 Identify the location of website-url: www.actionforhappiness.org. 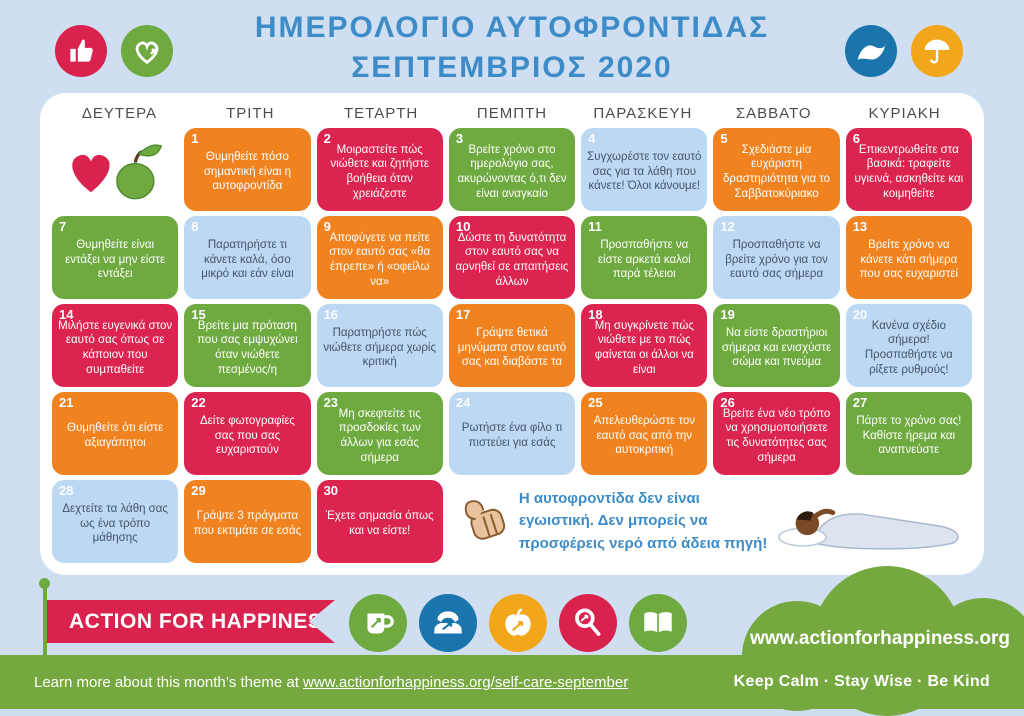
(880, 638).